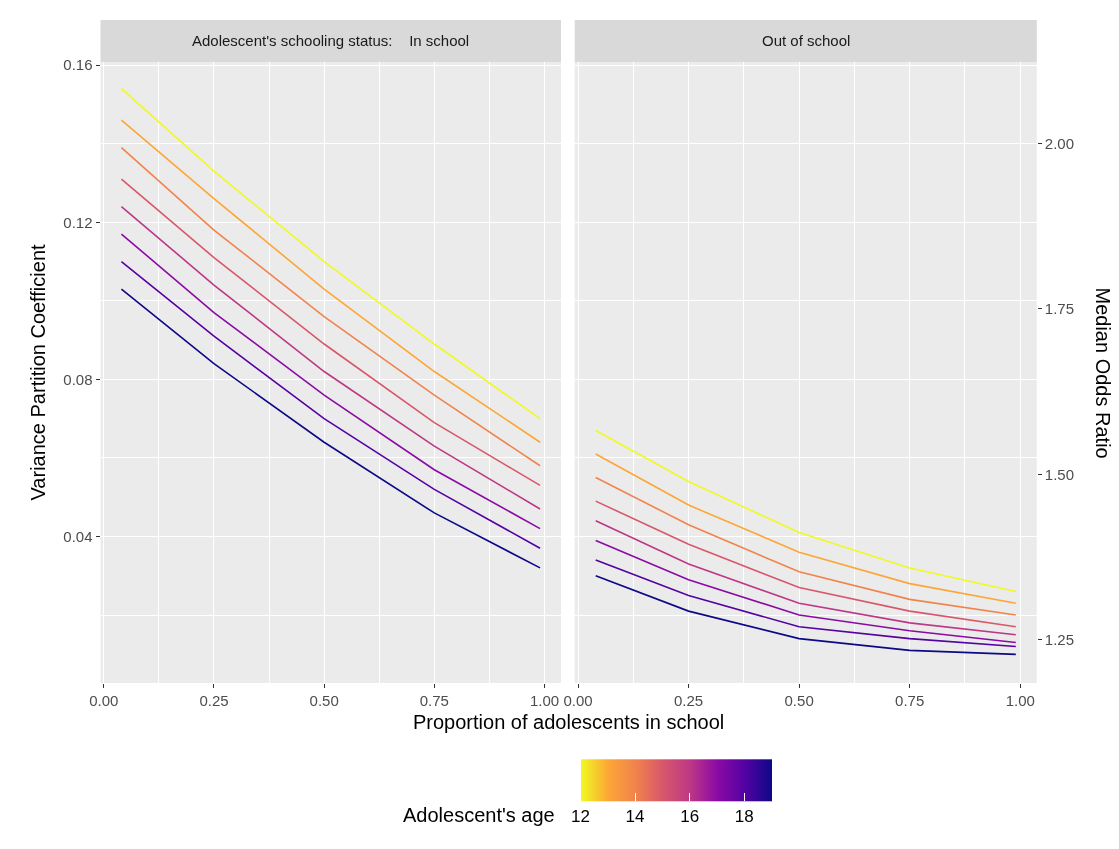 This screenshot has height=849, width=1119. What do you see at coordinates (580, 817) in the screenshot?
I see `color-bar-label: 12` at bounding box center [580, 817].